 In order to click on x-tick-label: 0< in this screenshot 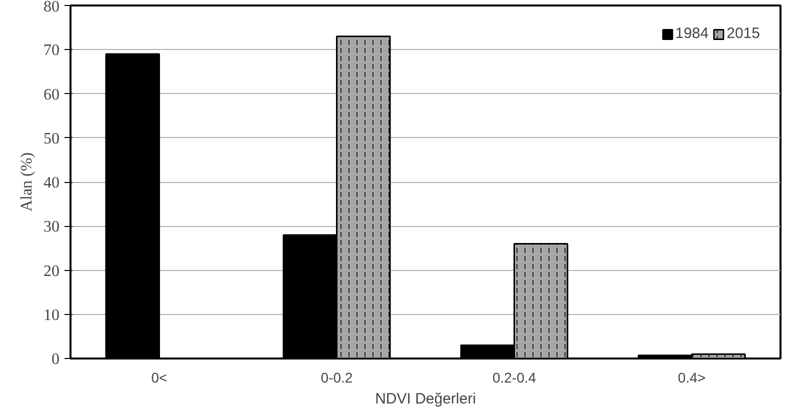, I will do `click(159, 378)`.